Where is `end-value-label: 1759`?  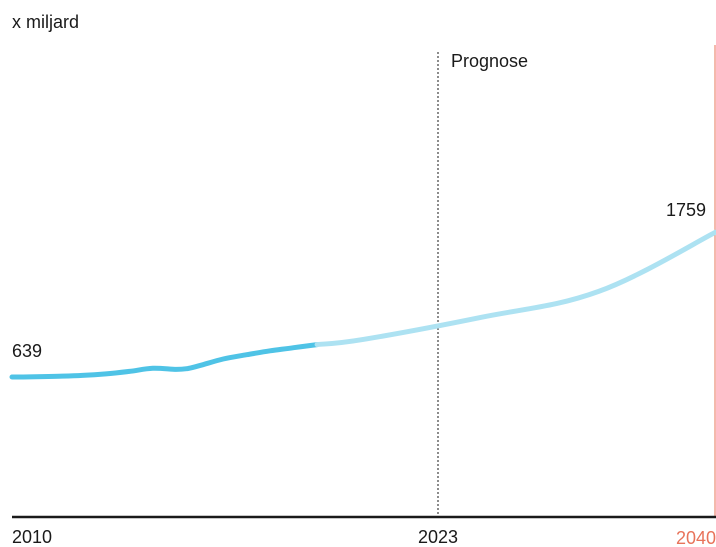
end-value-label: 1759 is located at coordinates (686, 210).